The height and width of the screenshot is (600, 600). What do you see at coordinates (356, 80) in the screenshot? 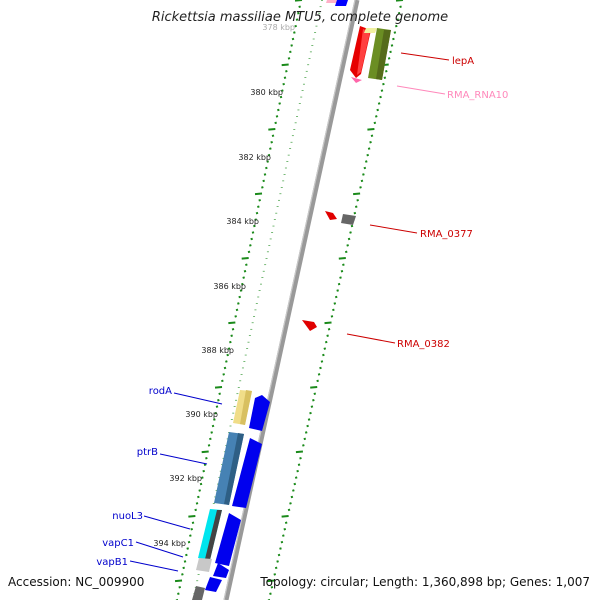
I see `rna-marker-rma-rna10` at bounding box center [356, 80].